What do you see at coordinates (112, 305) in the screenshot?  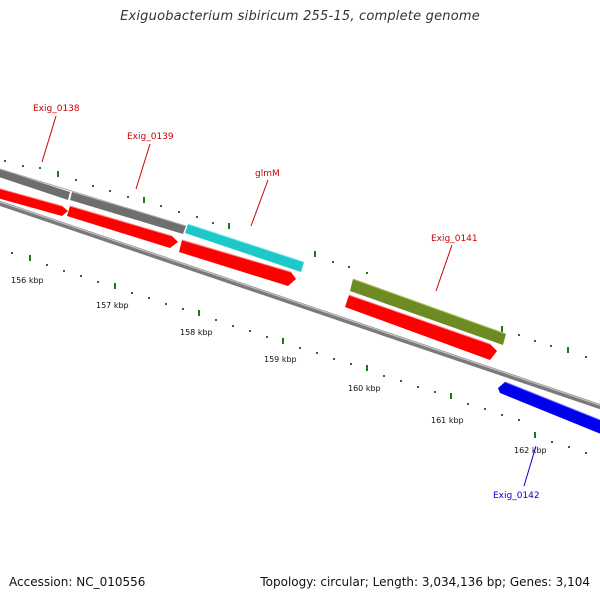 I see `scale-label: 157 kbp` at bounding box center [112, 305].